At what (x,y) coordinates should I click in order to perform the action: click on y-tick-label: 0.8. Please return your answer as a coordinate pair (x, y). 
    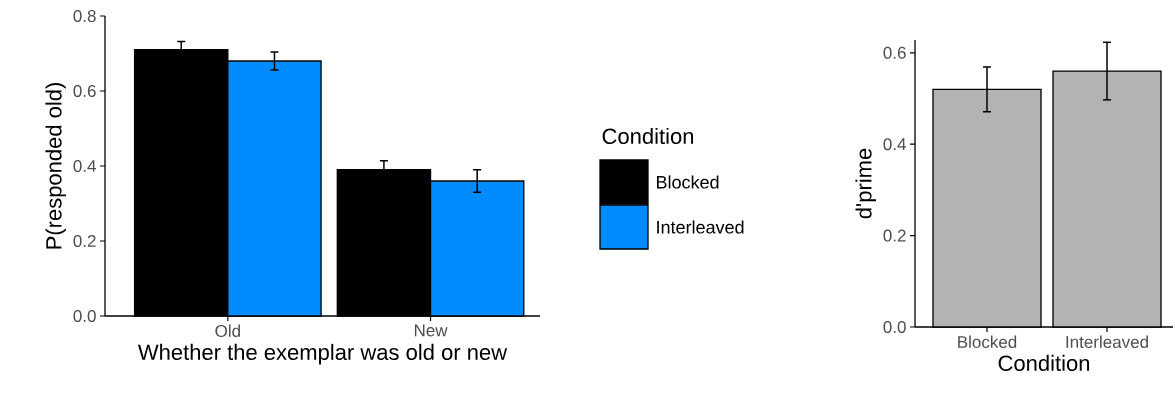
    Looking at the image, I should click on (84, 16).